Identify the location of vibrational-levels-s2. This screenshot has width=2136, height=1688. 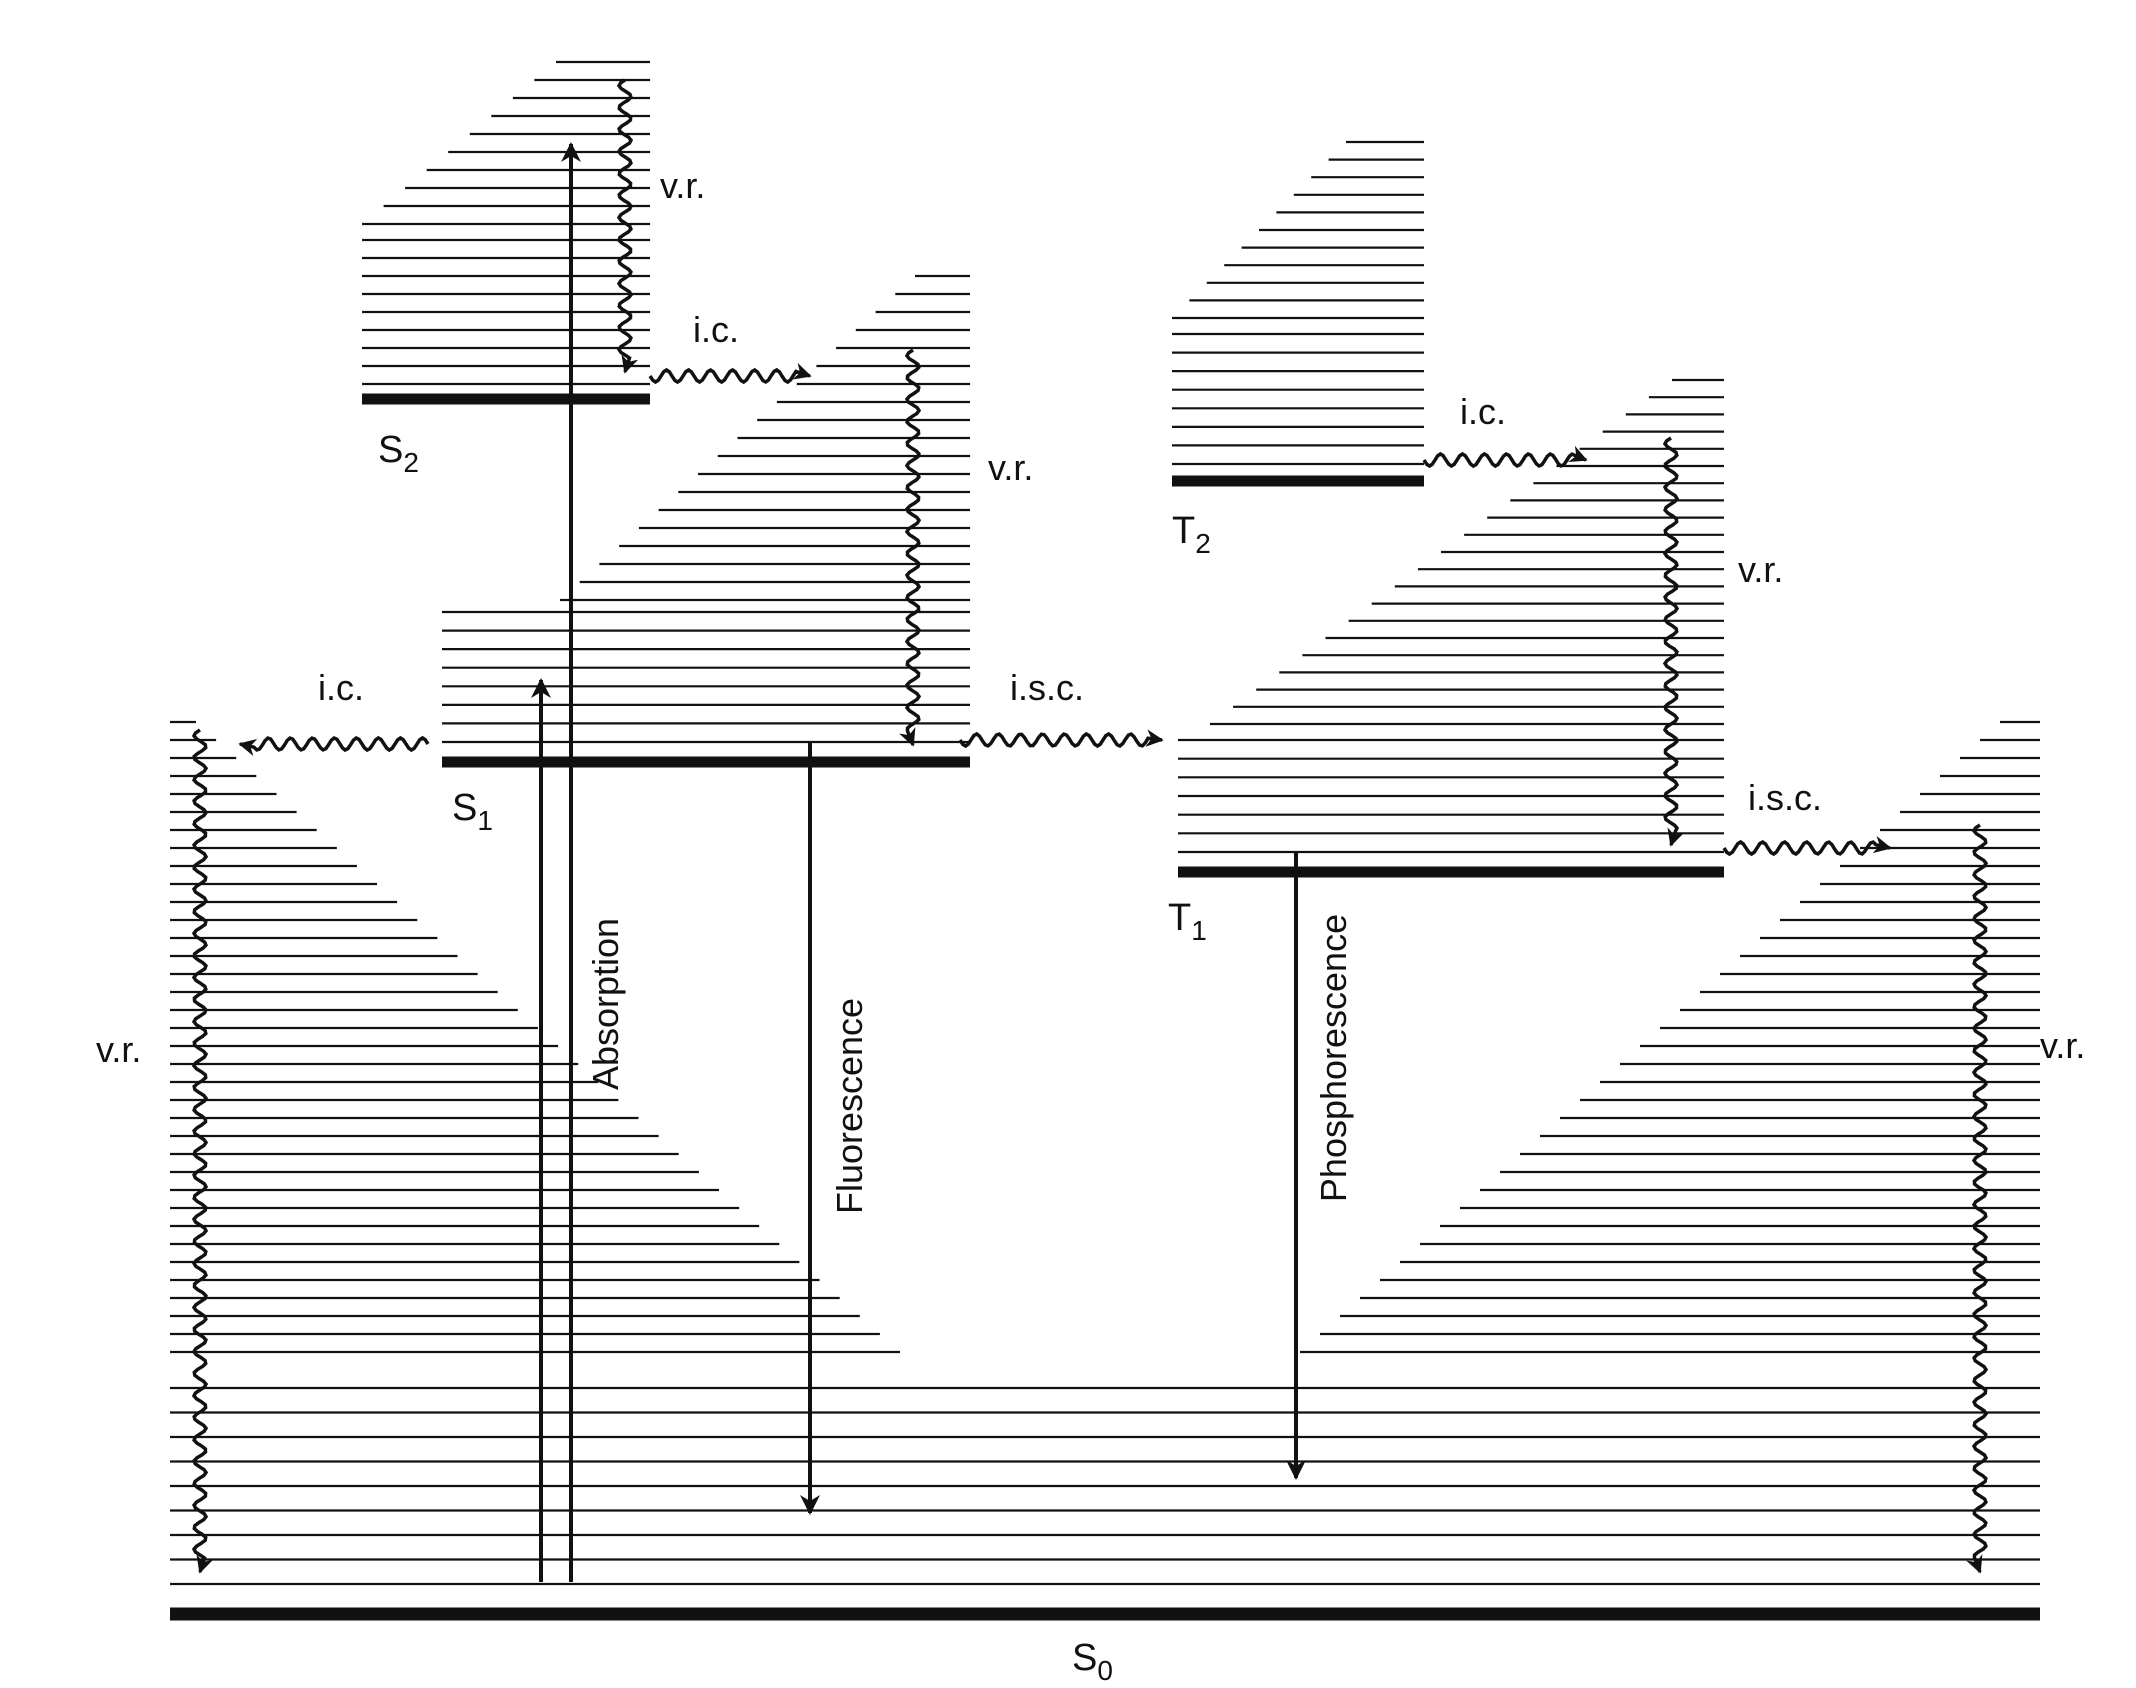
(506, 223).